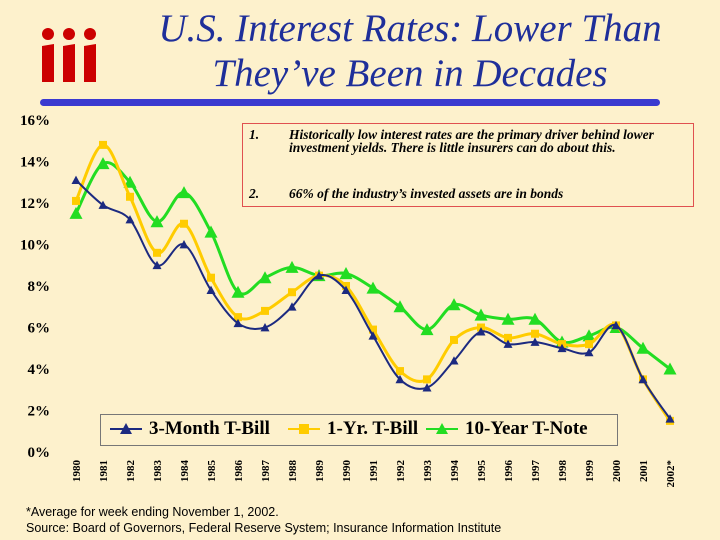  What do you see at coordinates (209, 428) in the screenshot?
I see `legend-label-3-month-t-bill: 3-Month T-Bill` at bounding box center [209, 428].